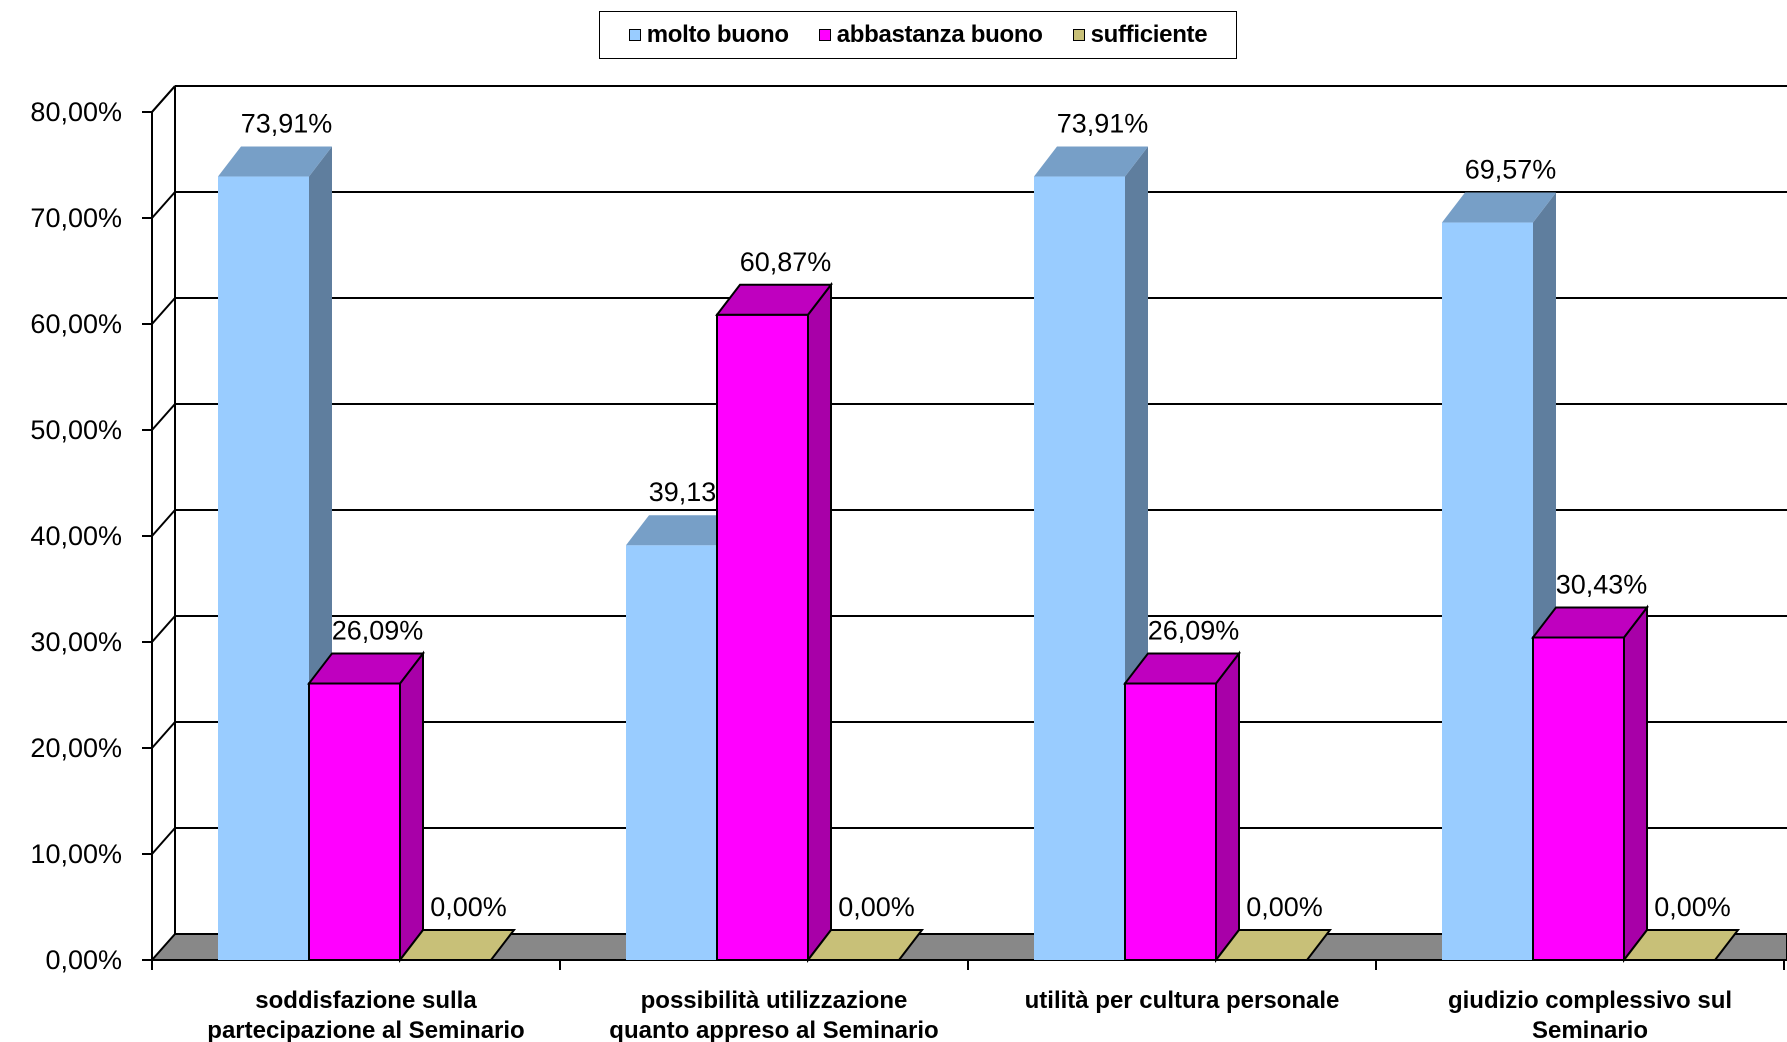  Describe the element at coordinates (824, 35) in the screenshot. I see `legend-swatch-abbastanza-buono` at that location.